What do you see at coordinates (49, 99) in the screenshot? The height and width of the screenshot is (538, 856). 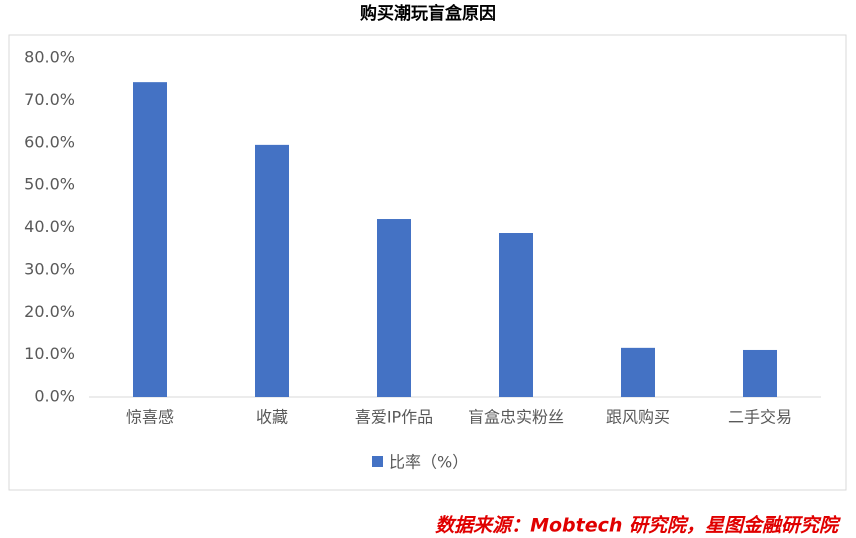 I see `y-tick-label: 70.0%` at bounding box center [49, 99].